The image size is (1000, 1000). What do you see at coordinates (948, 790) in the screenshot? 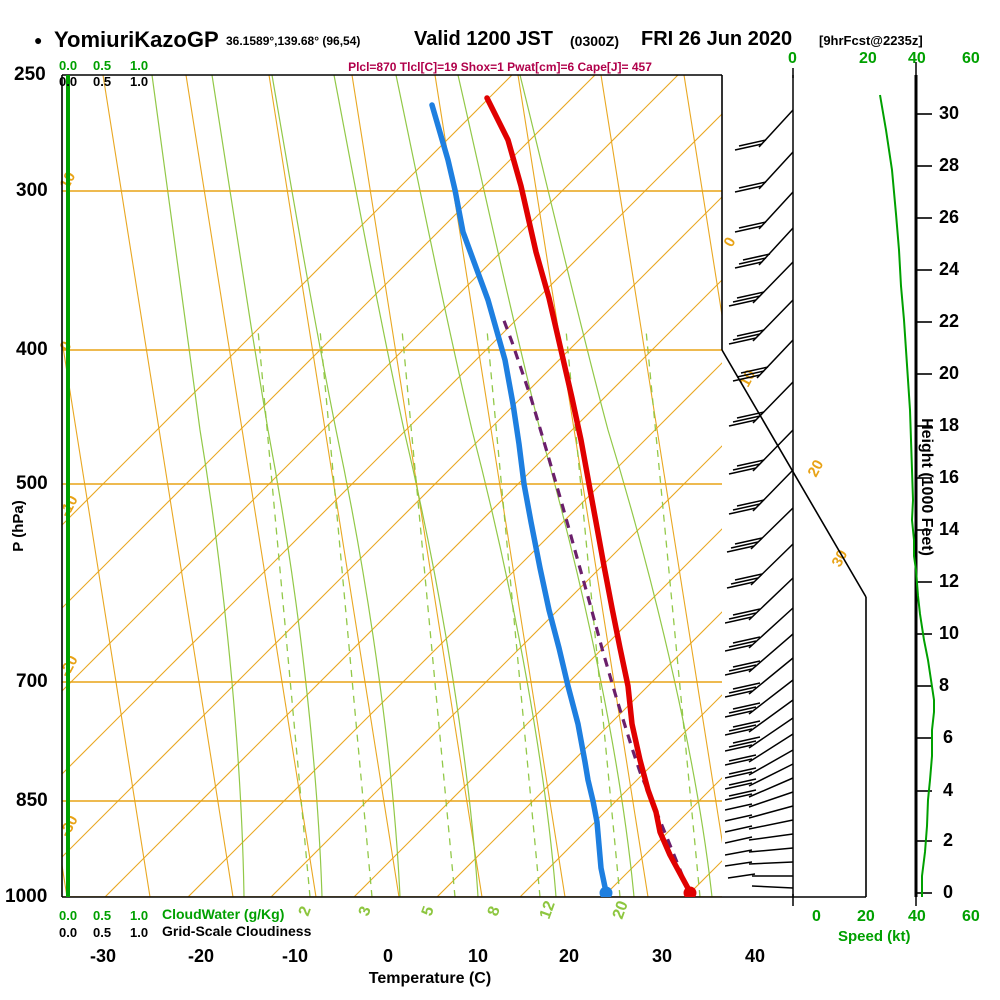
I see `height-tick: 4` at bounding box center [948, 790].